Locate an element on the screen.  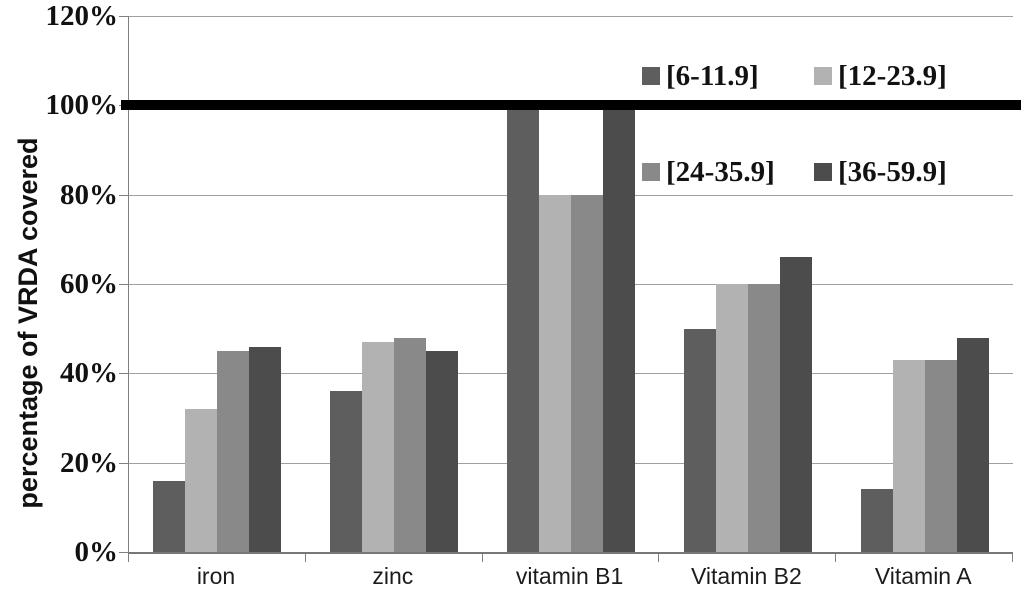
x-category-label: vitamin B1 is located at coordinates (569, 576).